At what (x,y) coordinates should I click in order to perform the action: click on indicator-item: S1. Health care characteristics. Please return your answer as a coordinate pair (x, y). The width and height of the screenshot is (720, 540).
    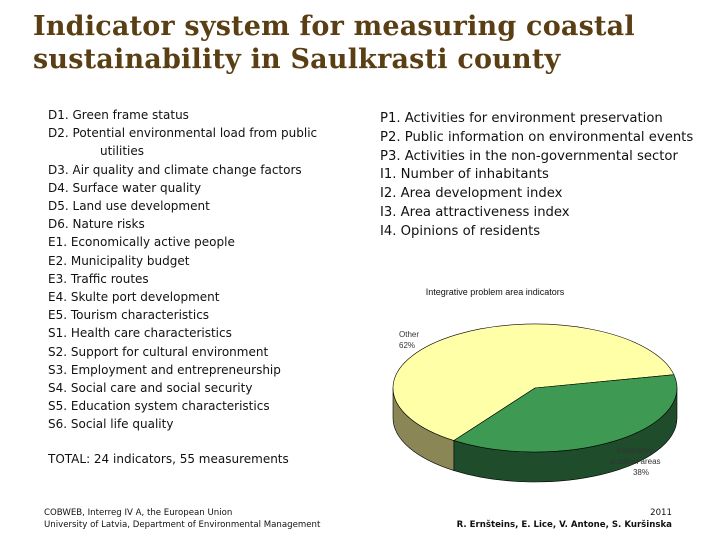
    Looking at the image, I should click on (140, 333).